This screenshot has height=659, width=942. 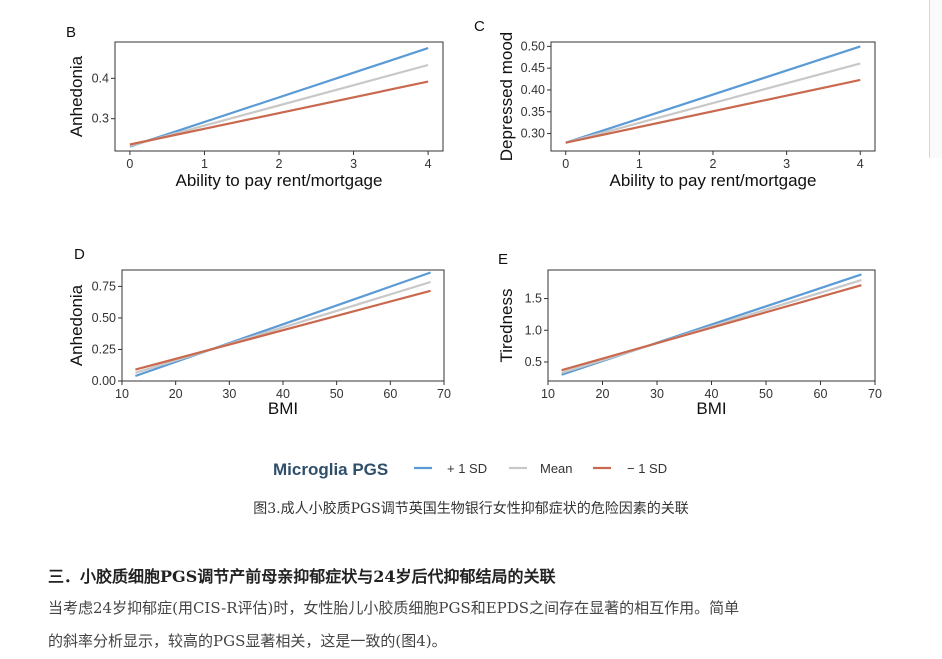 I want to click on x-axis-title-c: Ability to pay rent/mortgage, so click(x=713, y=180).